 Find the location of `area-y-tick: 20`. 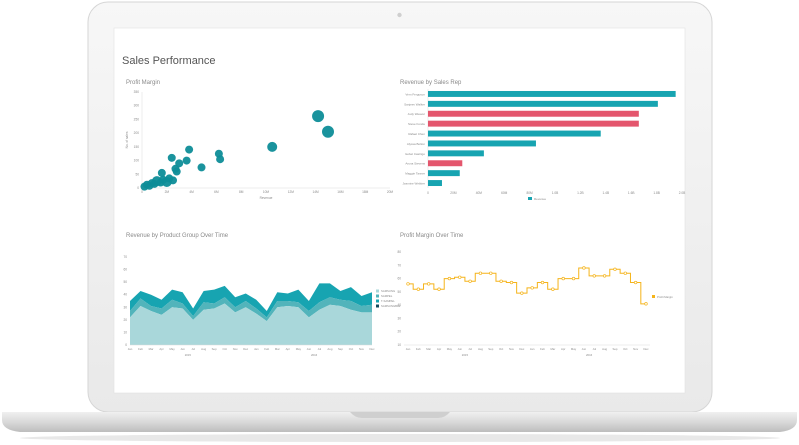

area-y-tick: 20 is located at coordinates (125, 320).